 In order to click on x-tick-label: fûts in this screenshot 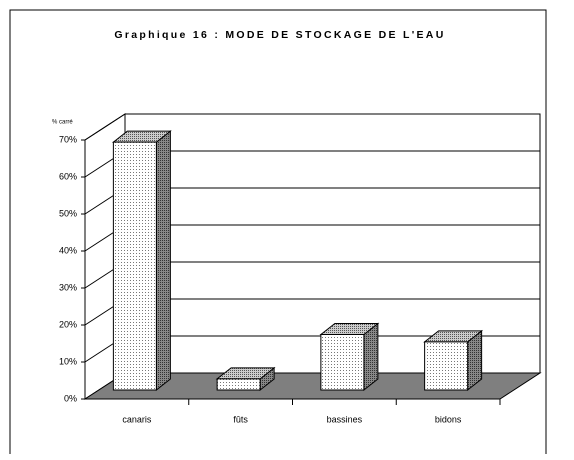, I will do `click(240, 419)`.